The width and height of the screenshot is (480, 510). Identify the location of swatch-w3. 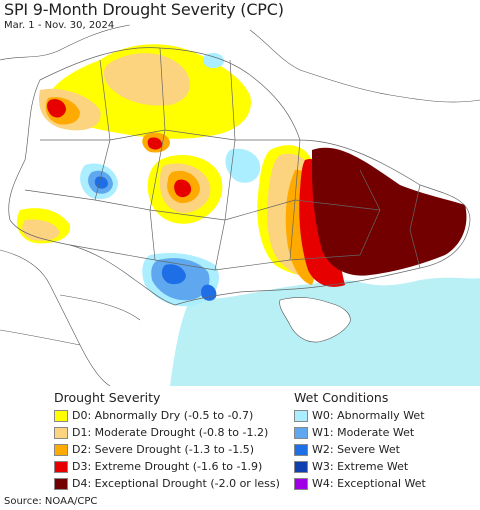
(301, 466).